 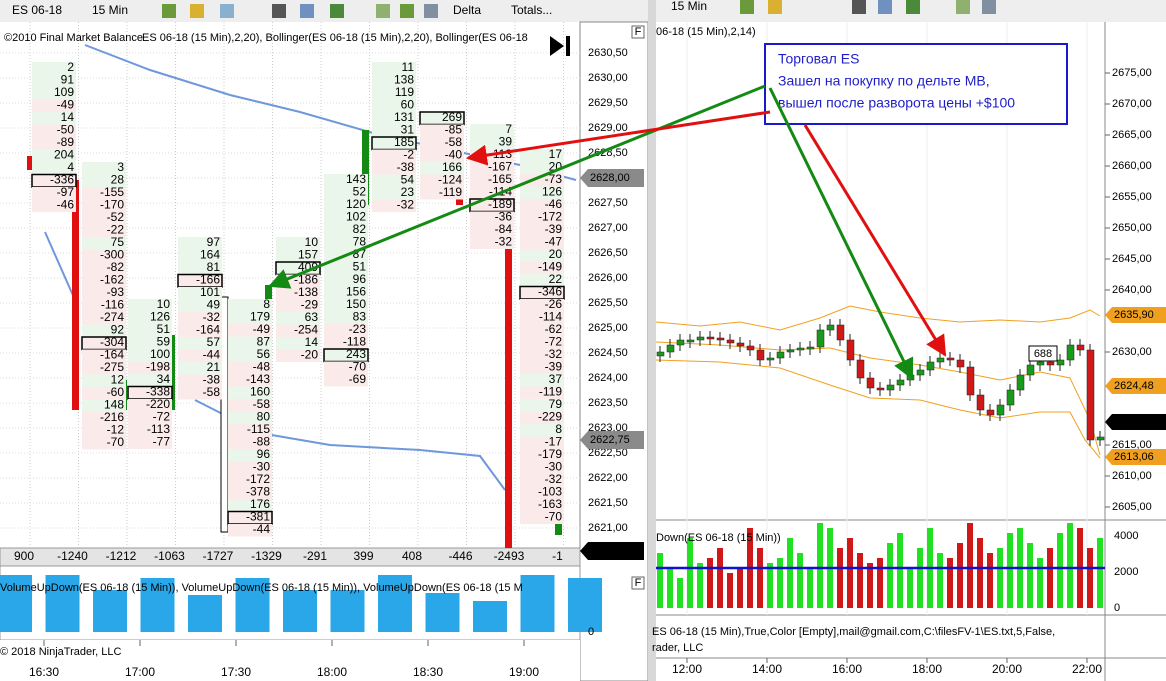 What do you see at coordinates (608, 253) in the screenshot?
I see `price-label: 2626,50` at bounding box center [608, 253].